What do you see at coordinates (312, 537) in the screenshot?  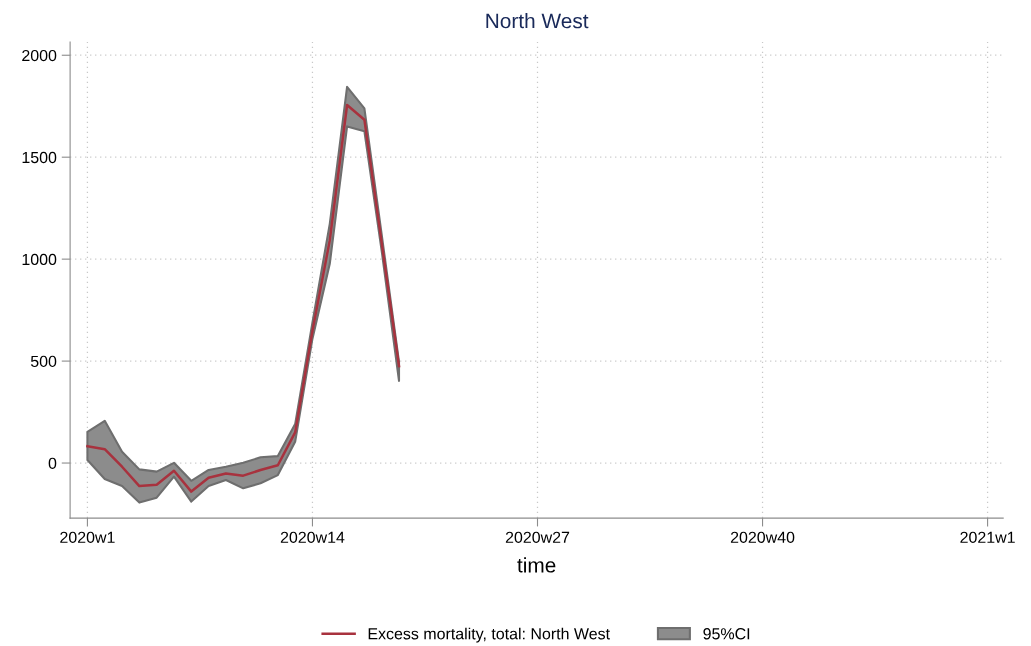 I see `x-tick-label: 2020w14` at bounding box center [312, 537].